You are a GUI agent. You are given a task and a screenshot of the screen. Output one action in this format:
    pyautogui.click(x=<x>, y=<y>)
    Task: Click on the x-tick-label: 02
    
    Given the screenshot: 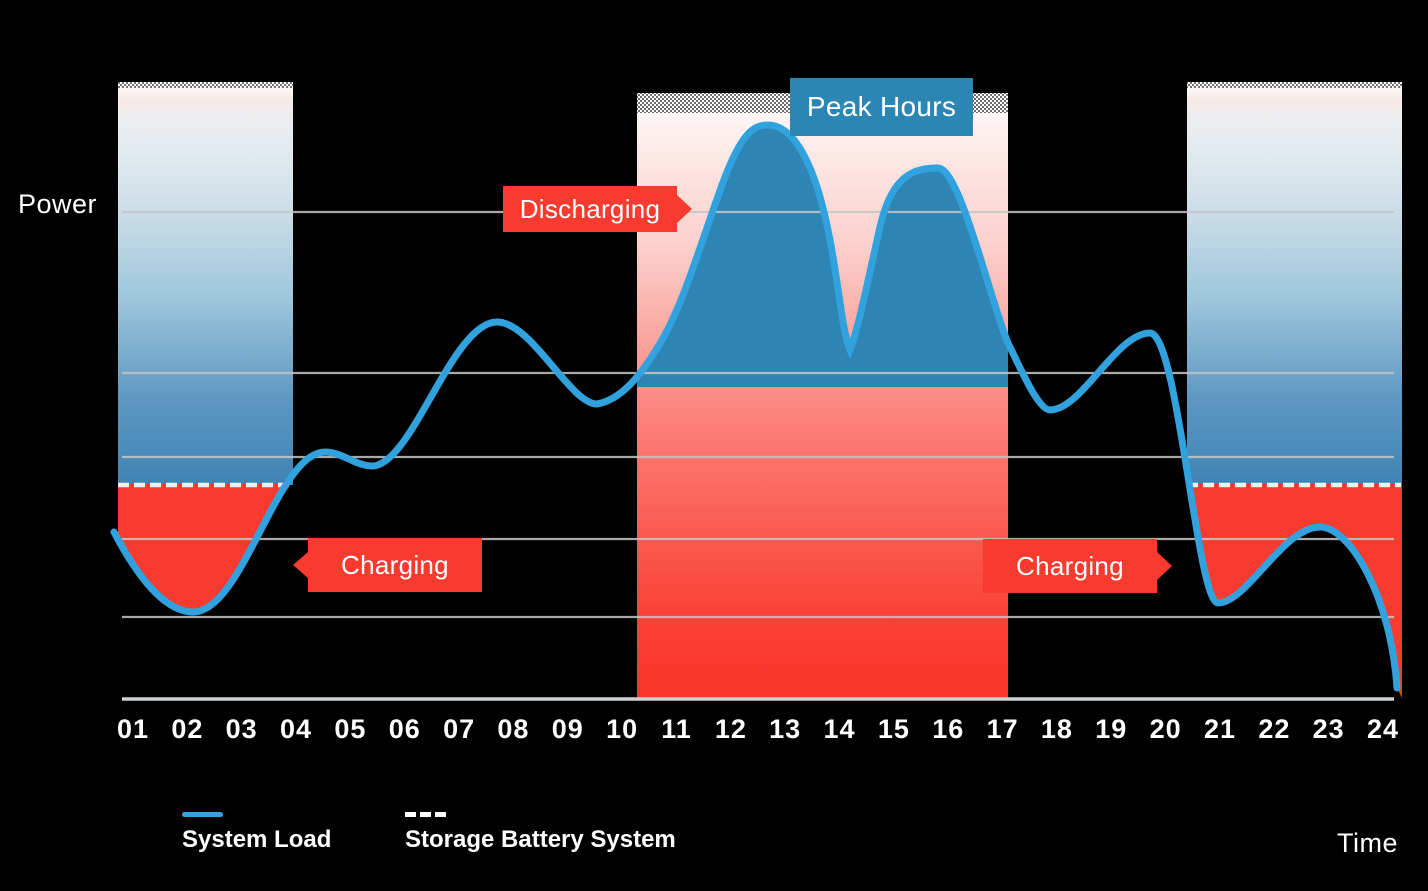 What is the action you would take?
    pyautogui.click(x=187, y=729)
    